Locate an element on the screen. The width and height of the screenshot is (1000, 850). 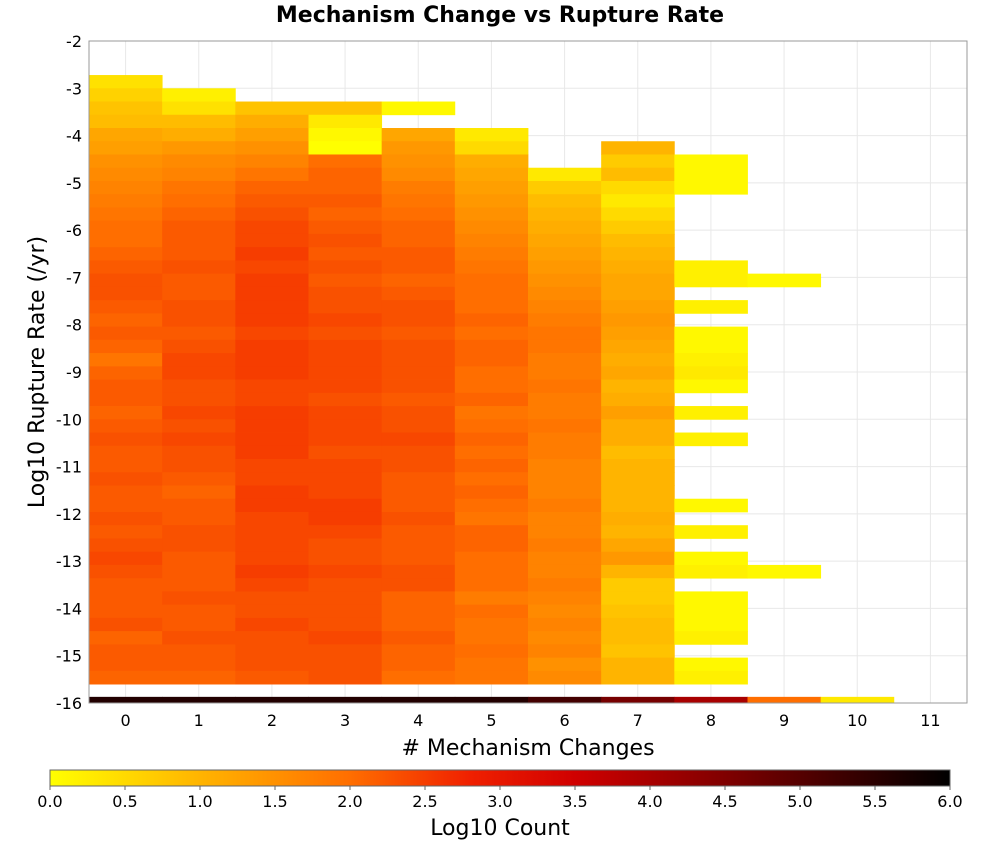
colorbar-tick-label: 1.5 is located at coordinates (274, 801).